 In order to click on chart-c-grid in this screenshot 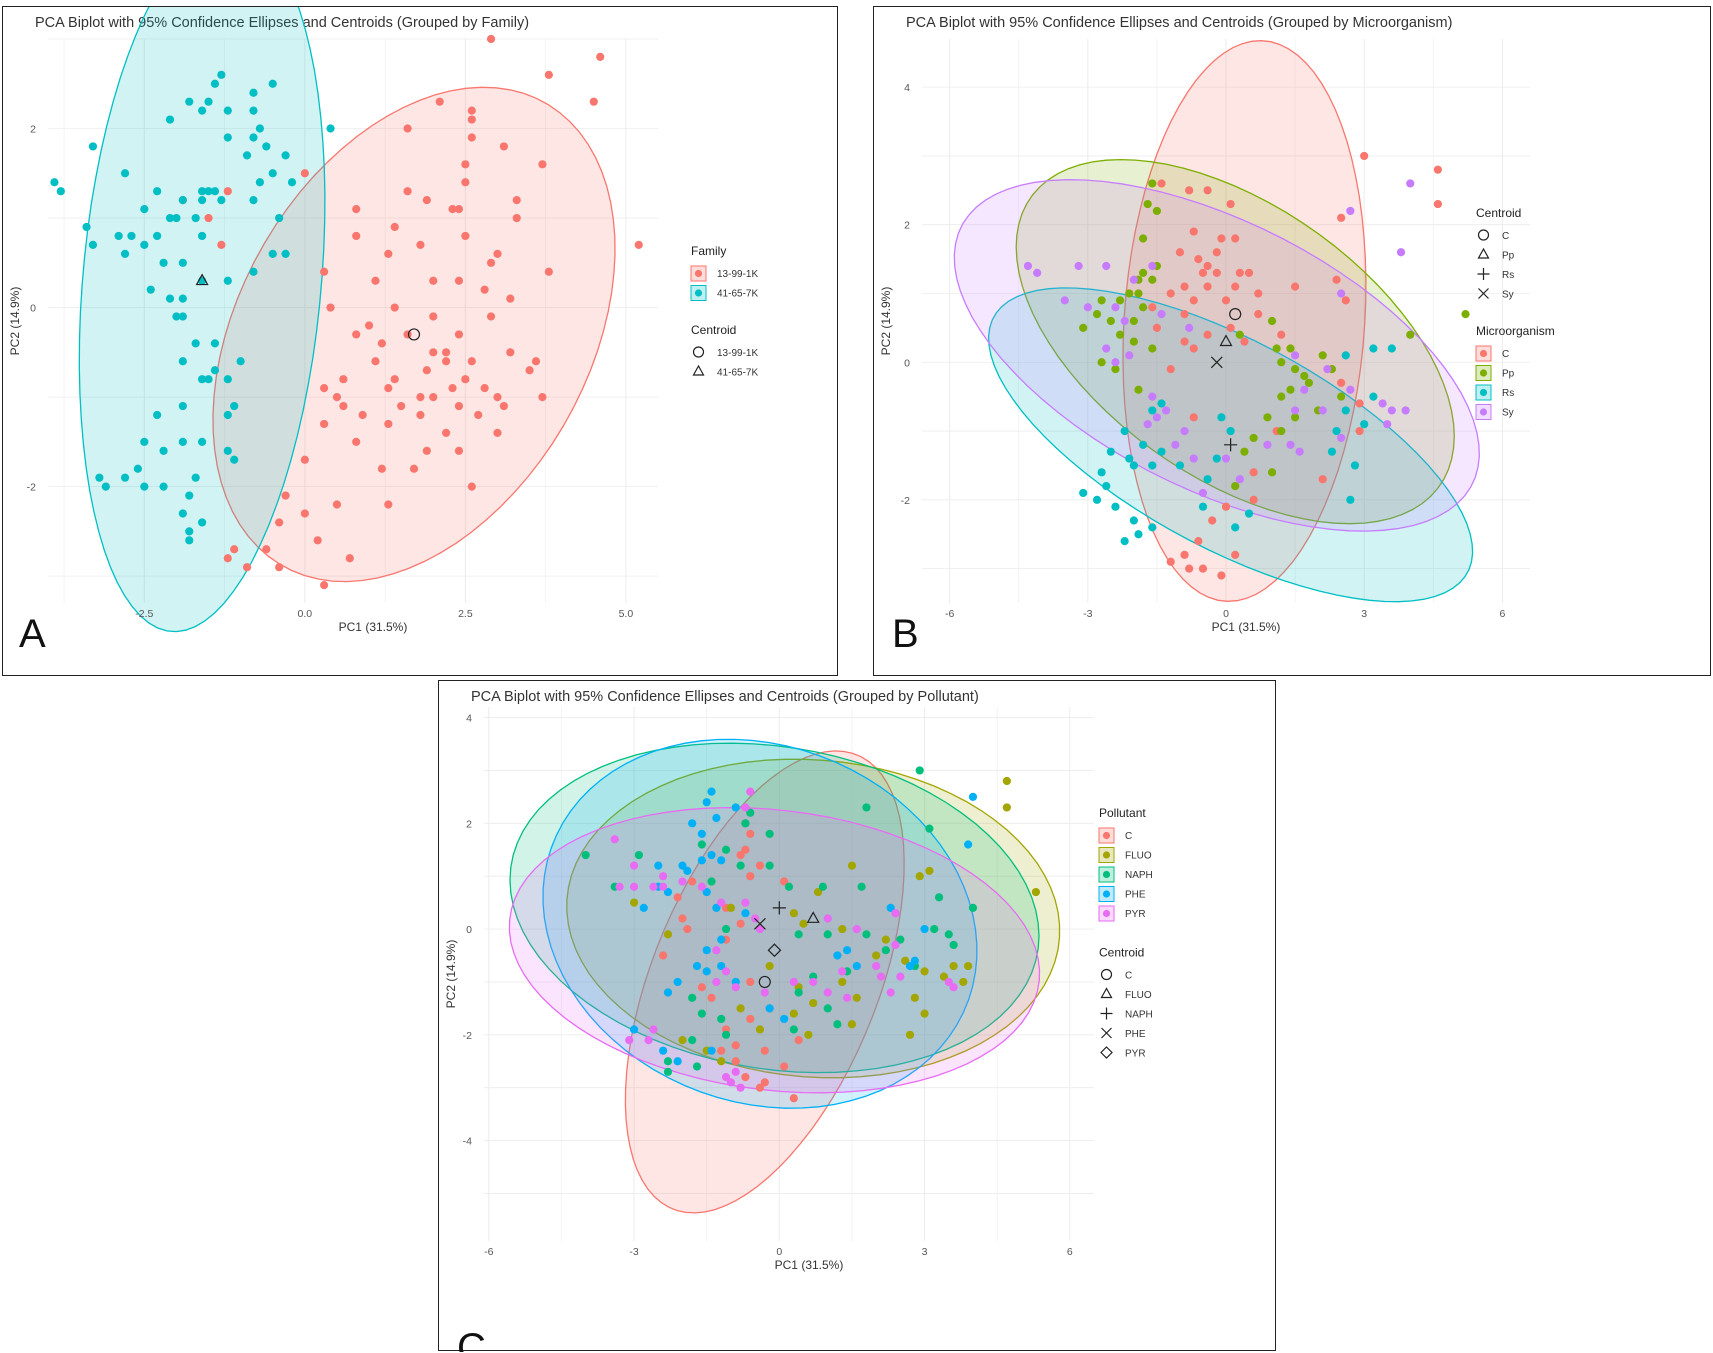, I will do `click(789, 974)`.